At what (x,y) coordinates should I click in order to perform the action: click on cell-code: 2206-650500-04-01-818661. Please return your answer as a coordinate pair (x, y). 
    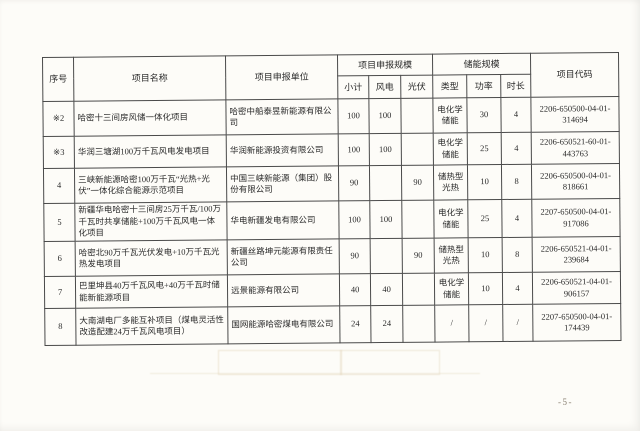
    Looking at the image, I should click on (575, 181).